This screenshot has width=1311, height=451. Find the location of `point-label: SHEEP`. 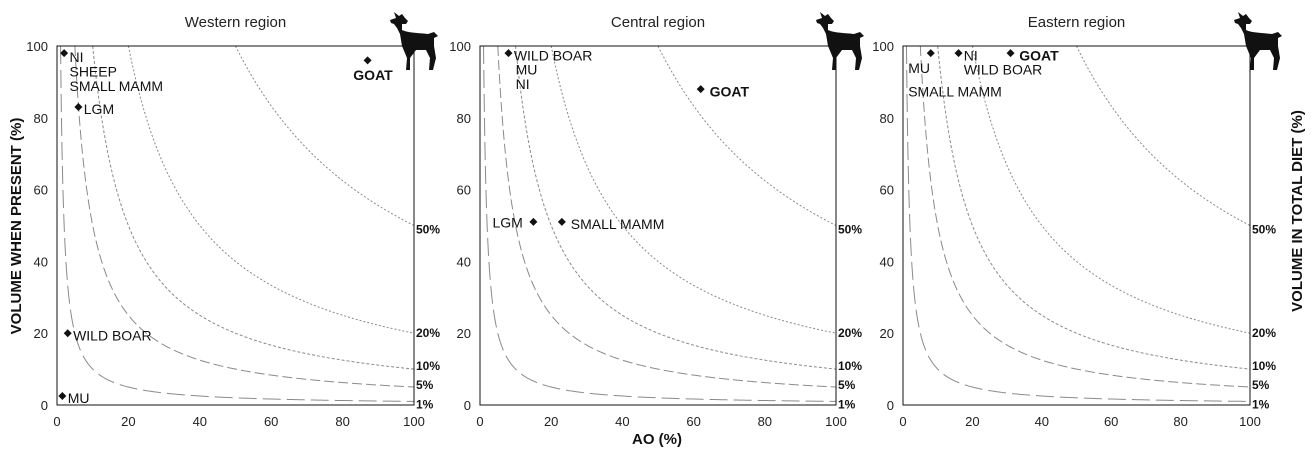

point-label: SHEEP is located at coordinates (92, 72).